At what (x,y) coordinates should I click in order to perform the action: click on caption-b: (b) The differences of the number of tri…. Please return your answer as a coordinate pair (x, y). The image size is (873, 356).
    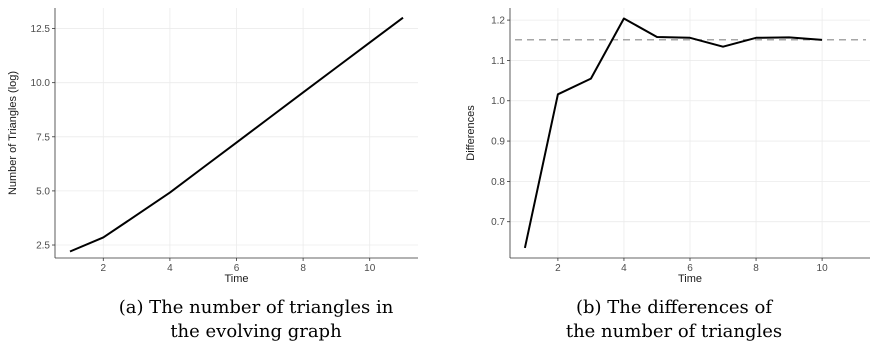
    Looking at the image, I should click on (673, 320).